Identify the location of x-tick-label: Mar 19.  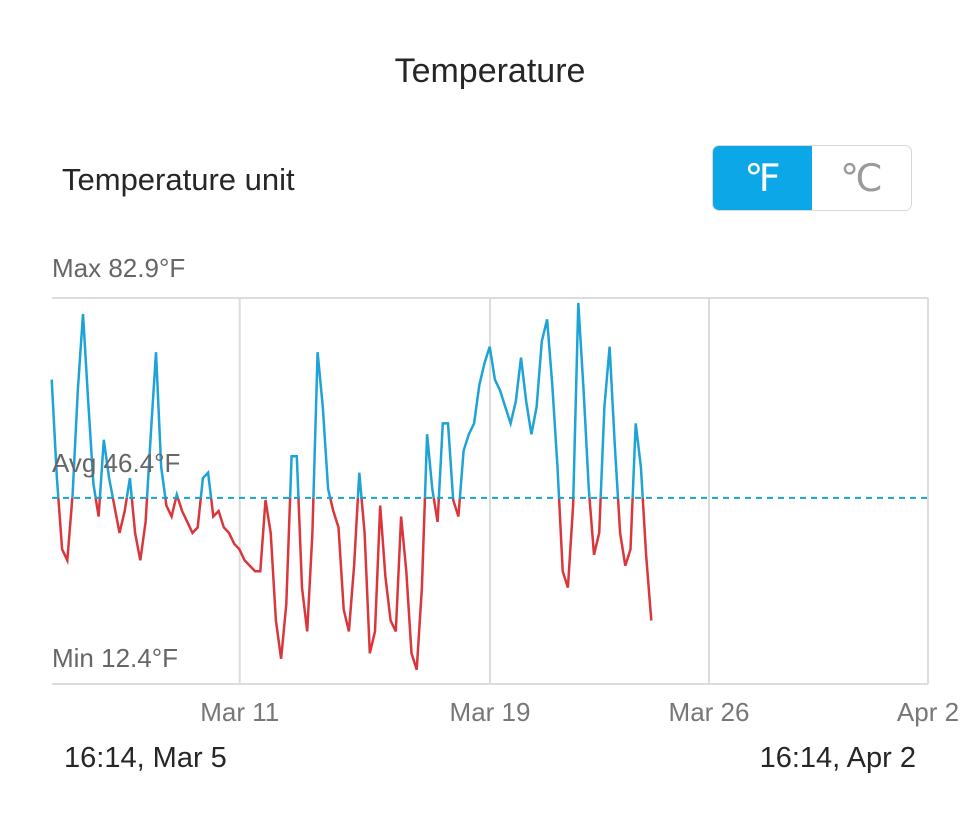
(490, 712).